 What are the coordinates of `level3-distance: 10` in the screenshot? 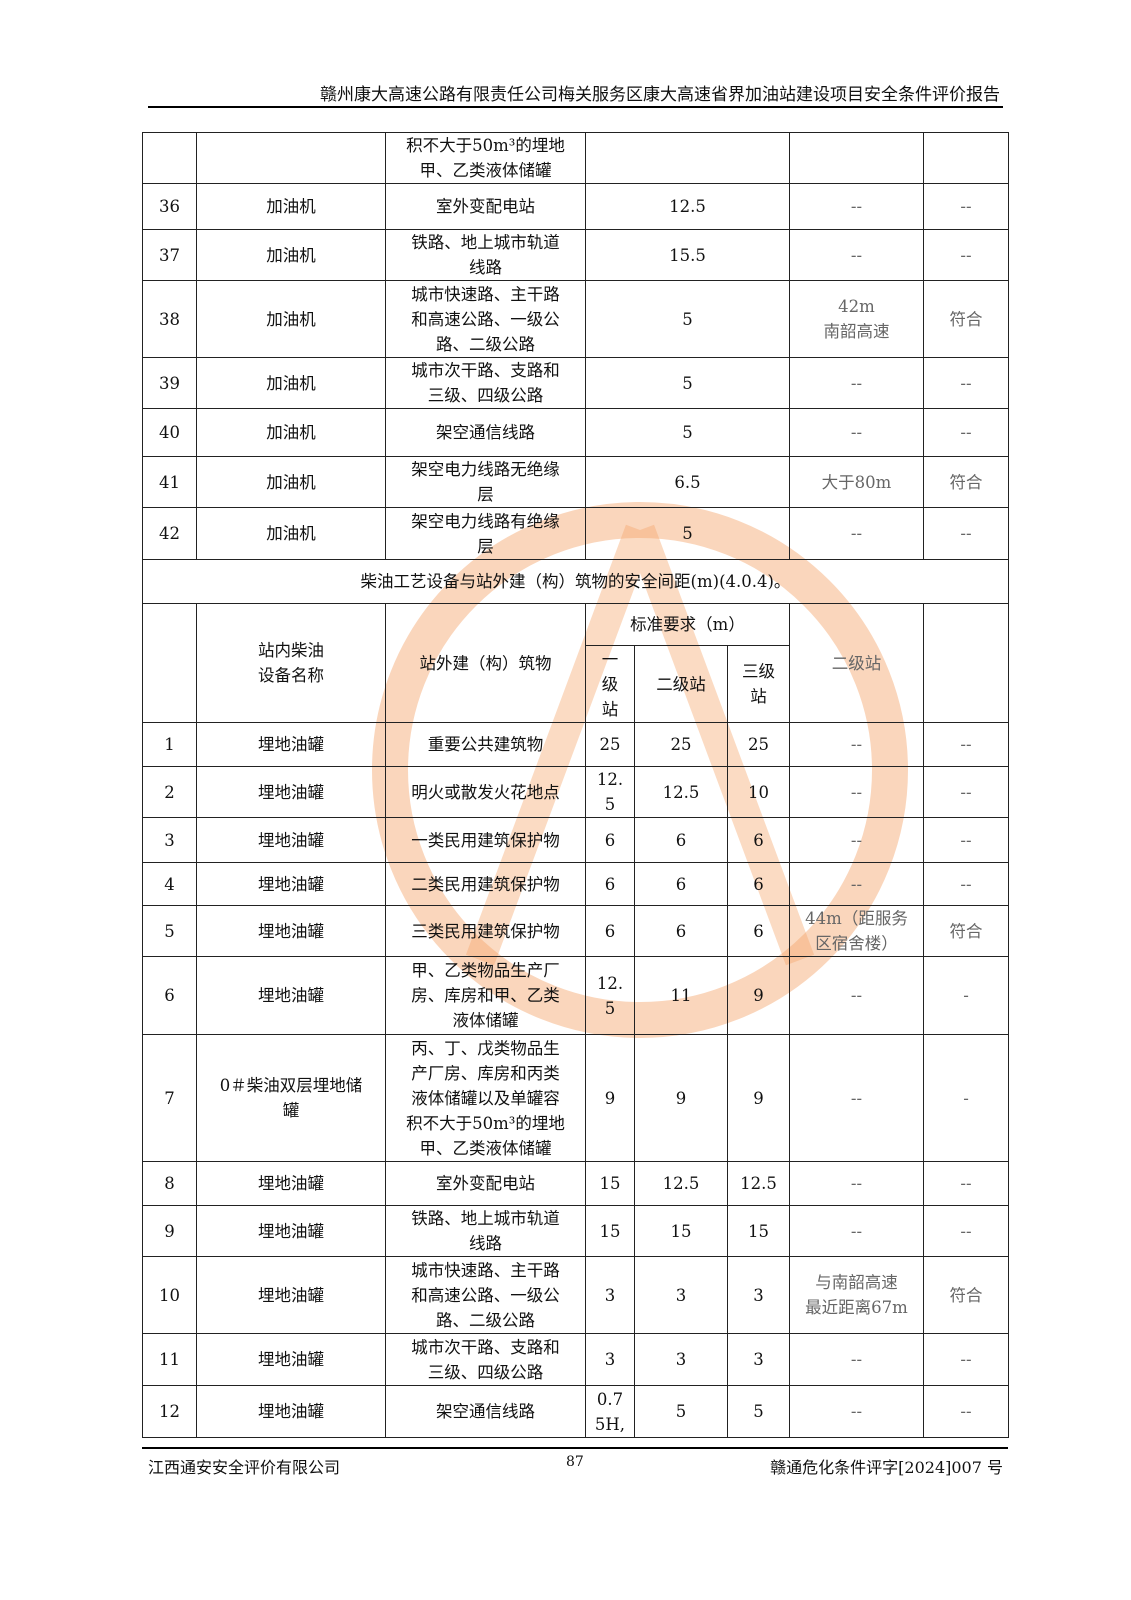 It's located at (758, 792).